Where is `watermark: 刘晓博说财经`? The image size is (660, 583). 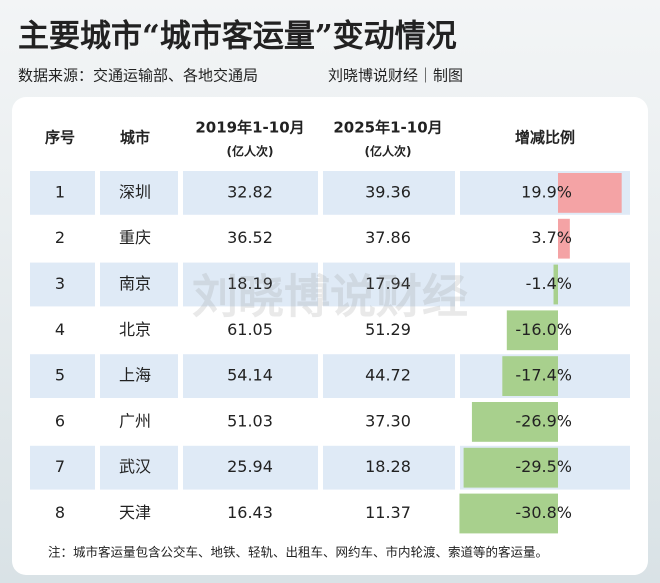
watermark: 刘晓博说财经 is located at coordinates (330, 297).